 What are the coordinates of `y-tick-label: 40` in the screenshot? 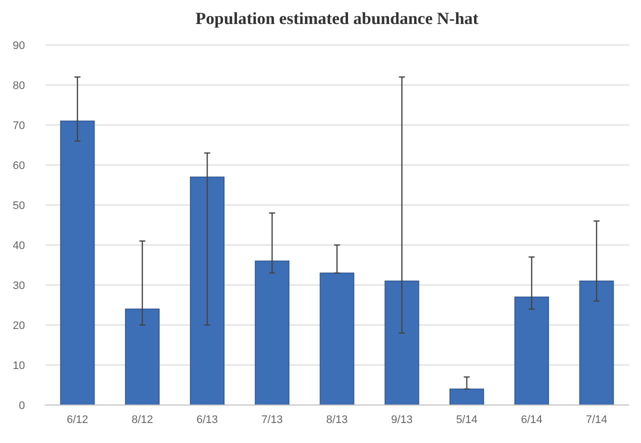 It's located at (18, 246).